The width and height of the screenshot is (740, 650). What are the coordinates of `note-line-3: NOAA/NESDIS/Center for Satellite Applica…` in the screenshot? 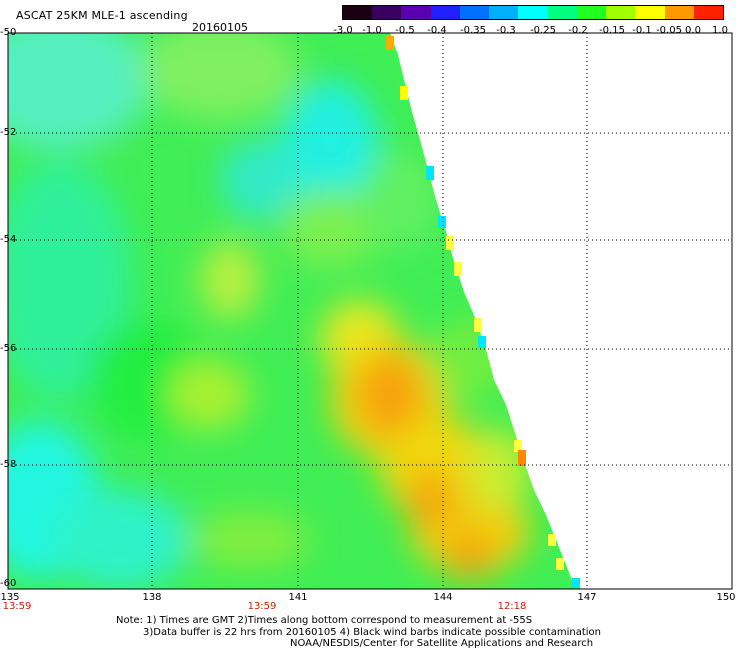 It's located at (442, 643).